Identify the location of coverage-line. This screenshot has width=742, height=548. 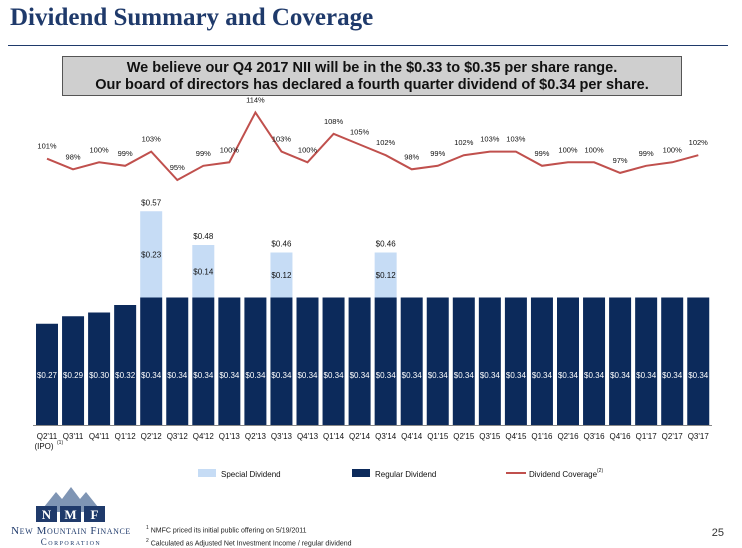
(372, 146).